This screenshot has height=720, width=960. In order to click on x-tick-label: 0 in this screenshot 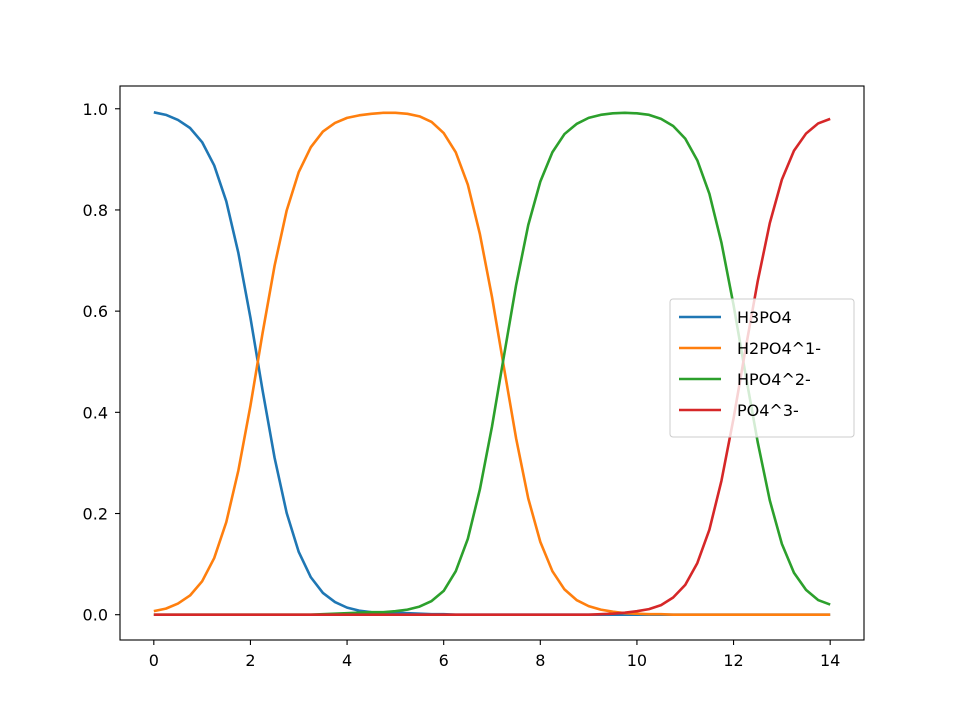, I will do `click(154, 660)`.